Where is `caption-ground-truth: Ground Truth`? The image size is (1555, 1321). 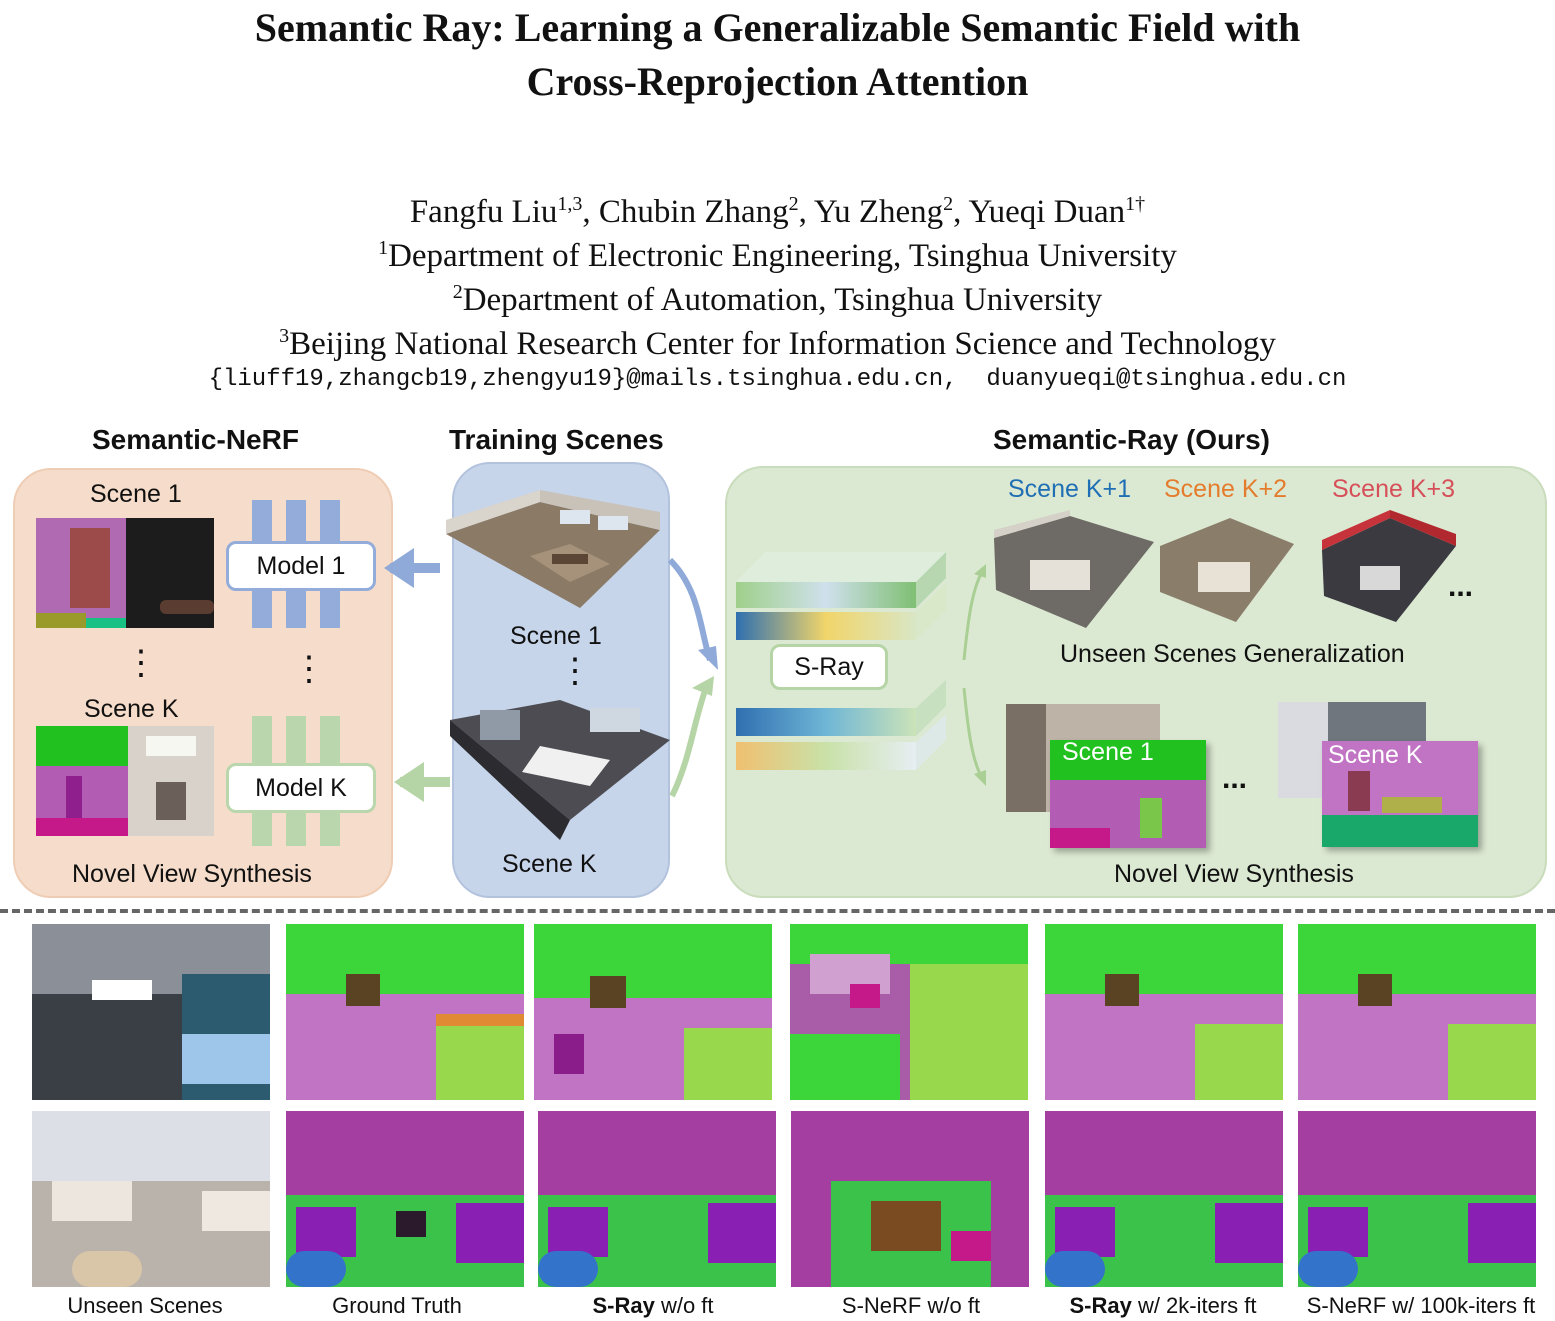 caption-ground-truth: Ground Truth is located at coordinates (397, 1305).